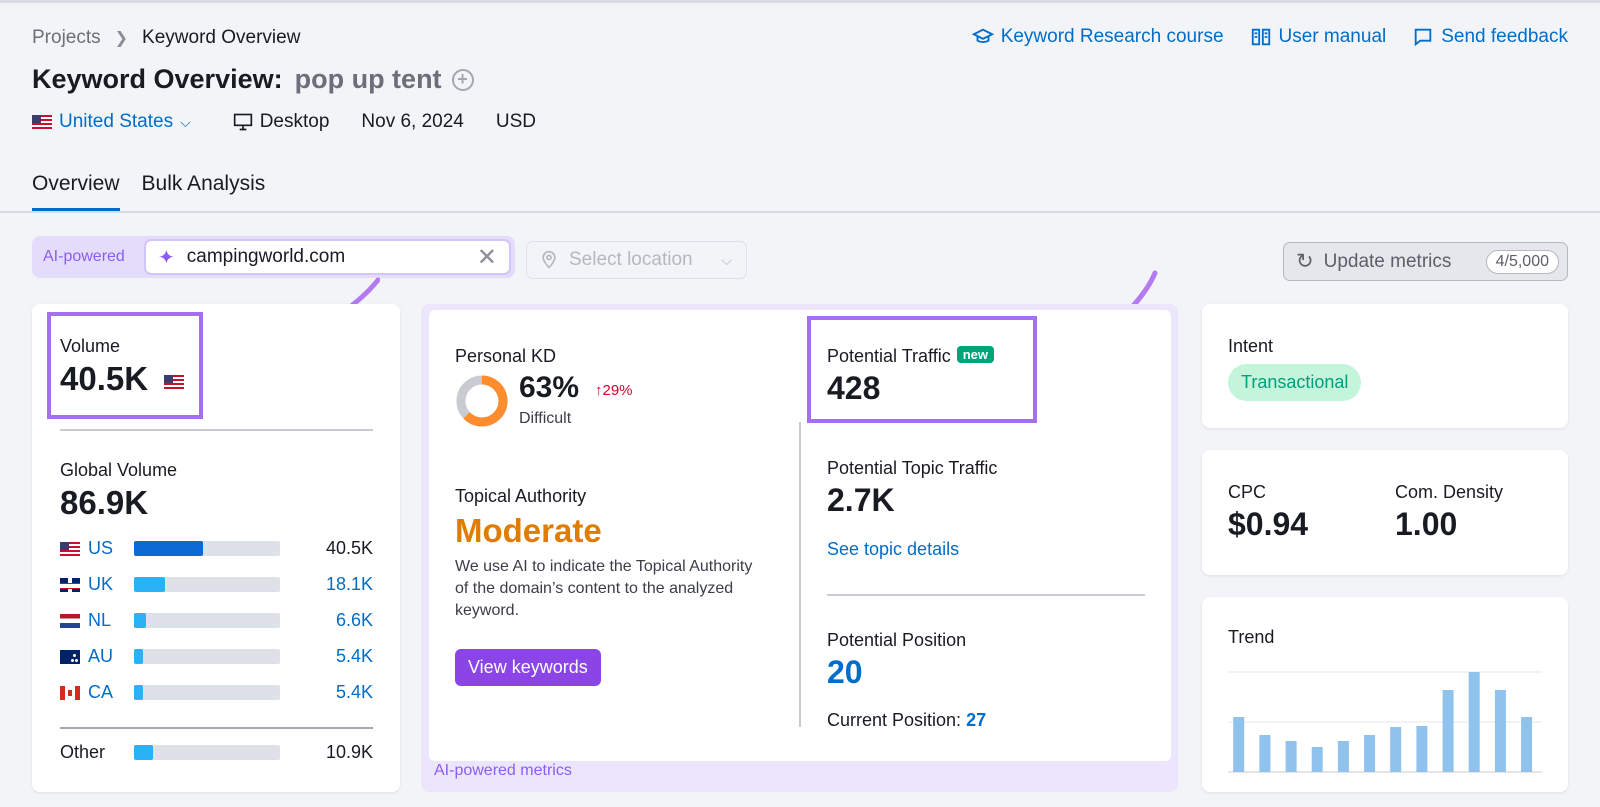  What do you see at coordinates (506, 356) in the screenshot?
I see `personal-kd-label: Personal KD` at bounding box center [506, 356].